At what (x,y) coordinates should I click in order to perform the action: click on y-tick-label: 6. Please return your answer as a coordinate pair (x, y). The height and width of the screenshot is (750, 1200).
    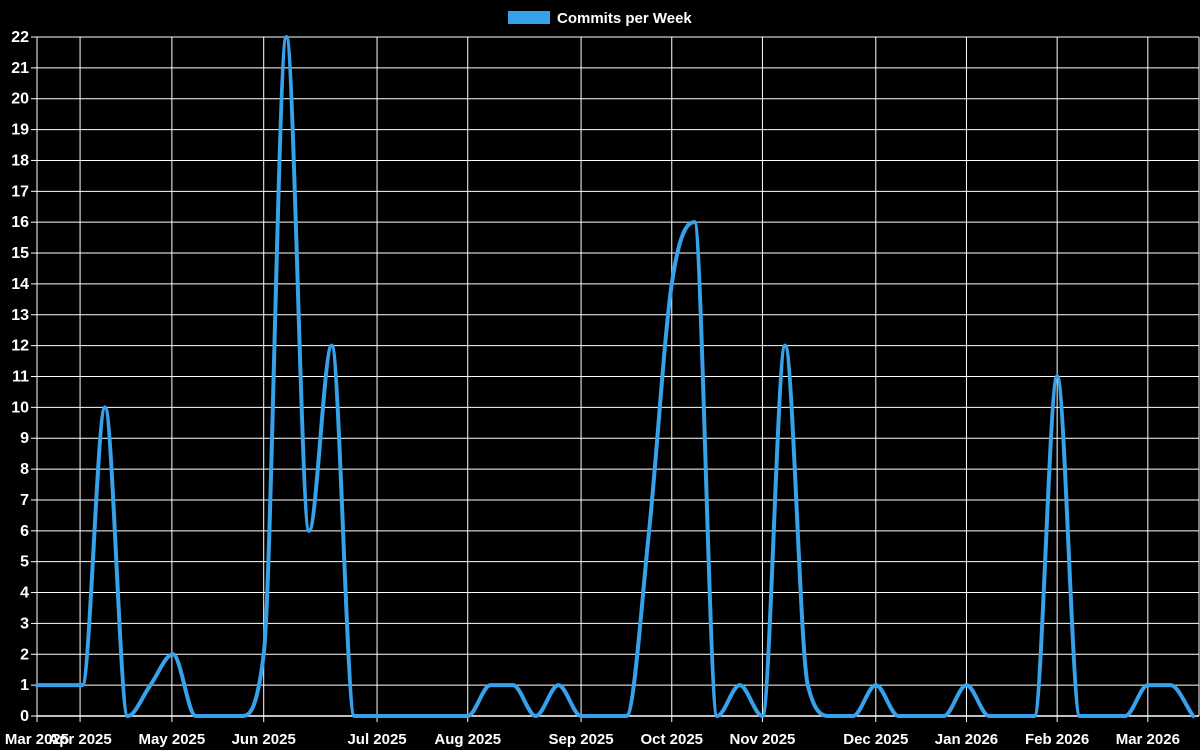
    Looking at the image, I should click on (24, 531).